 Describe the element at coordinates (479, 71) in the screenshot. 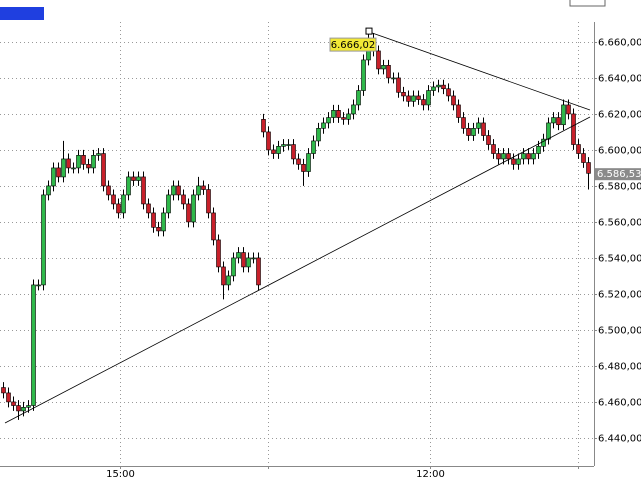

I see `trend-line` at that location.